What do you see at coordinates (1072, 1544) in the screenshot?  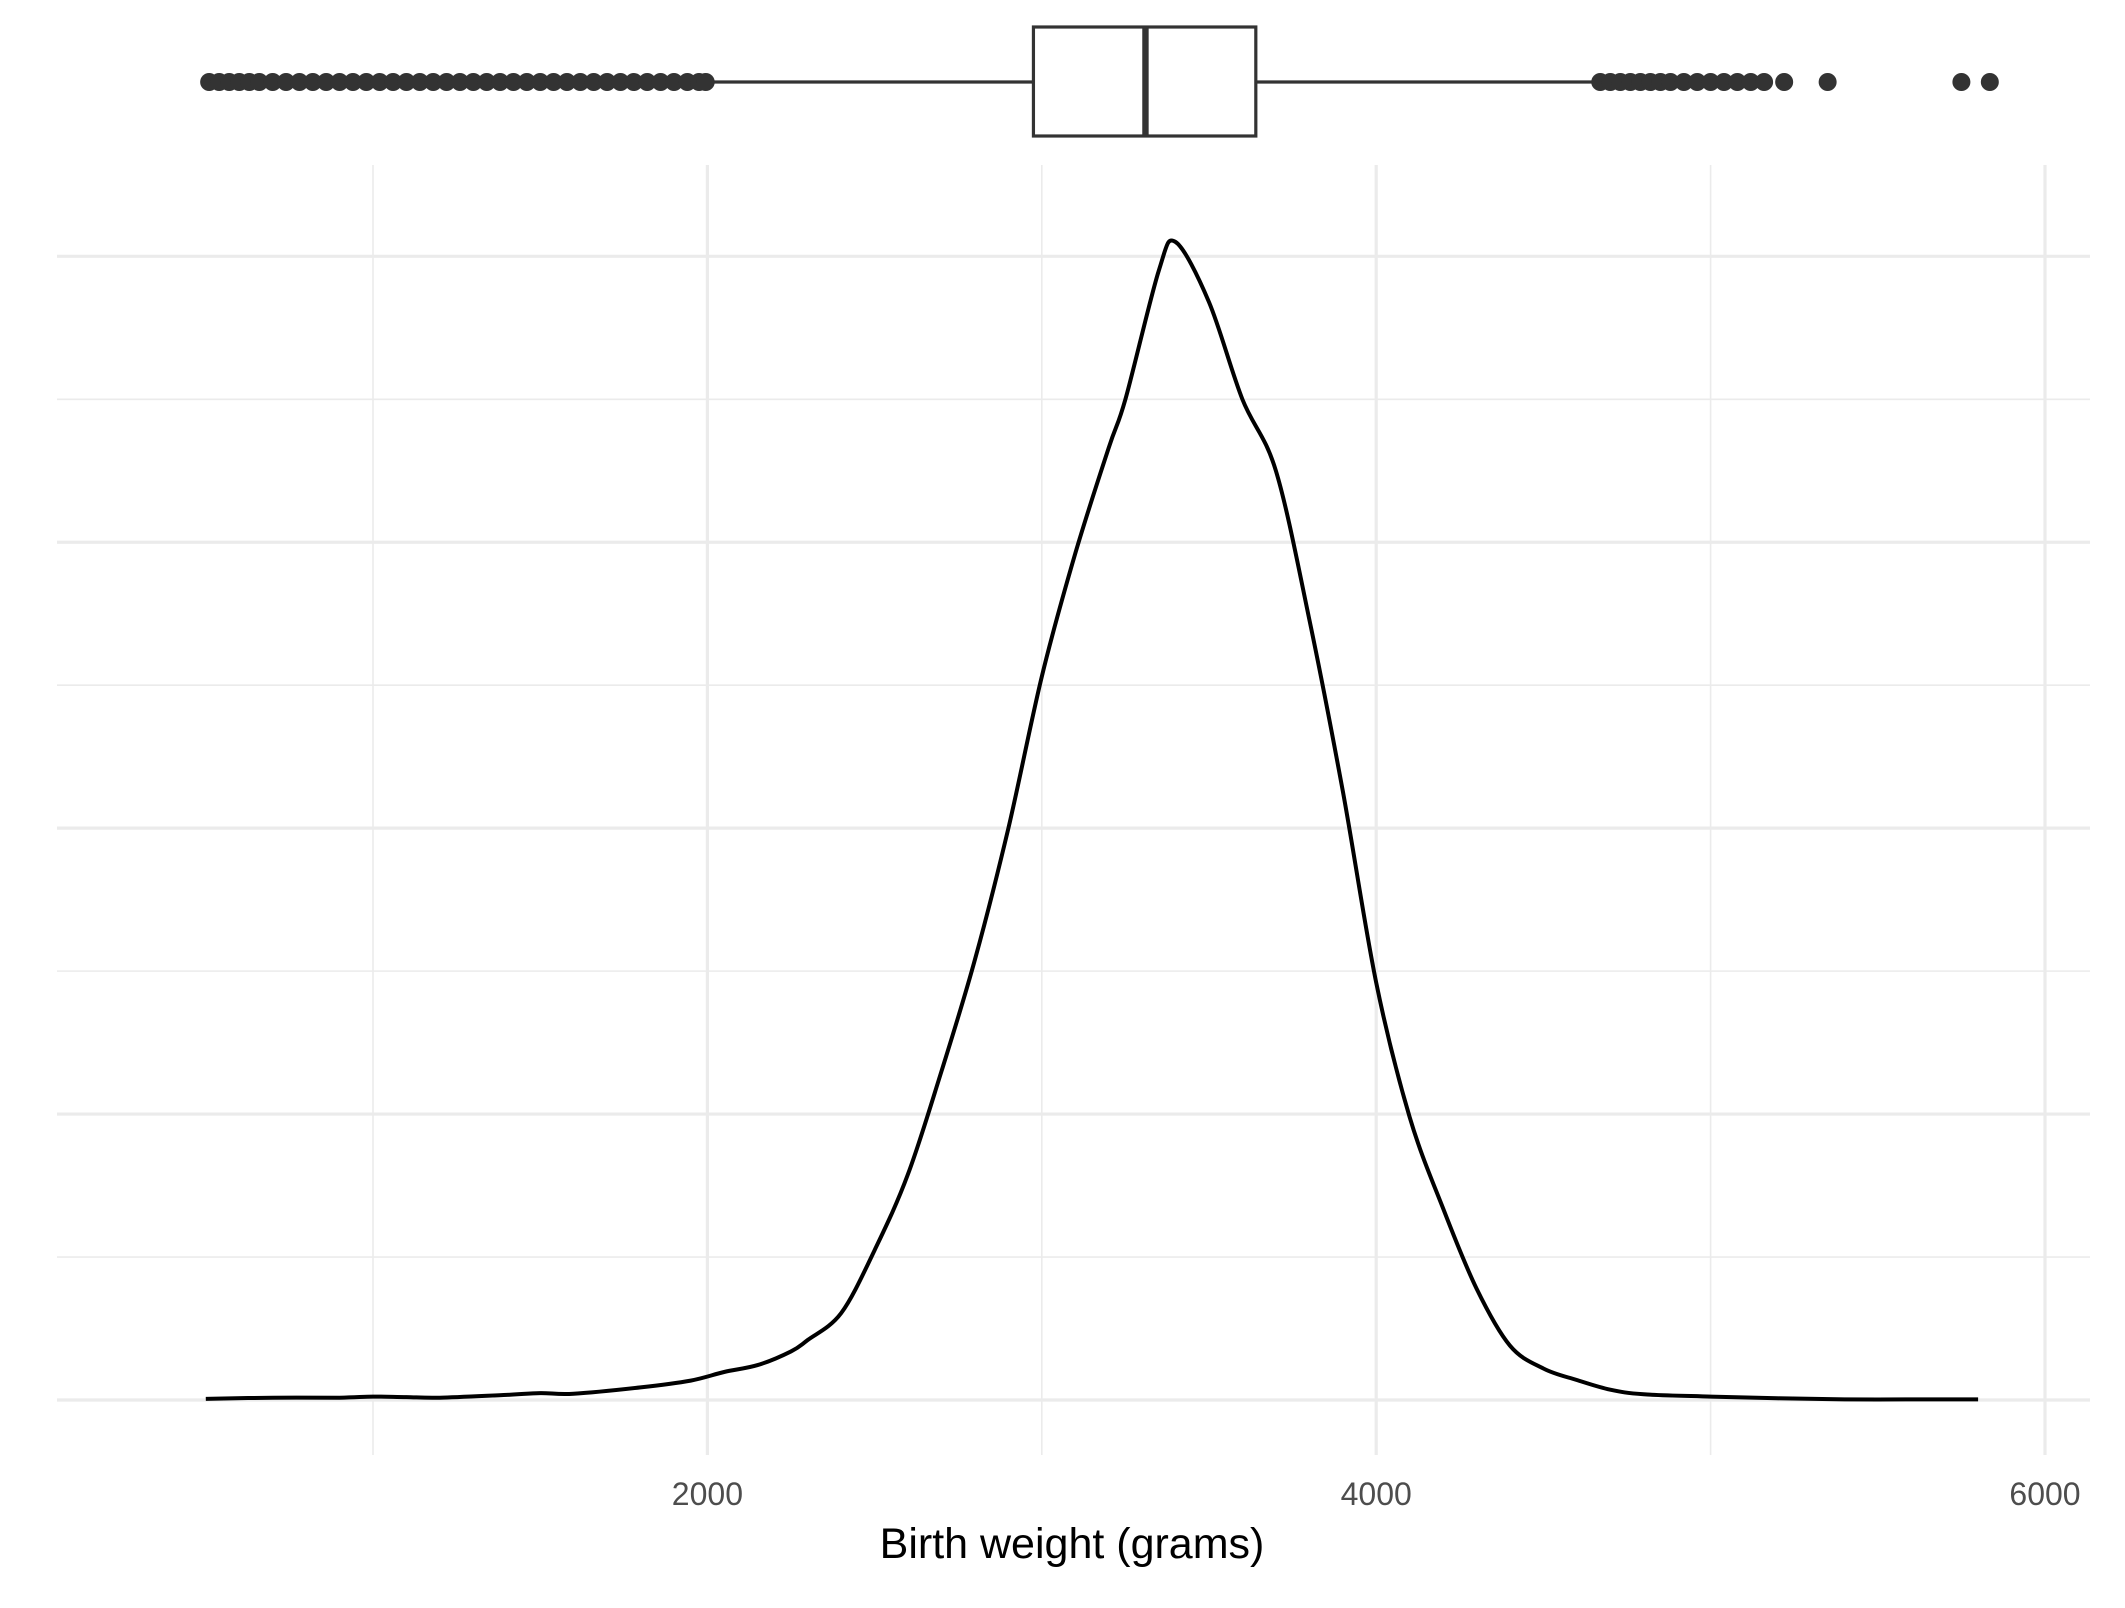 I see `x-axis-title: Birth weight (grams)` at bounding box center [1072, 1544].